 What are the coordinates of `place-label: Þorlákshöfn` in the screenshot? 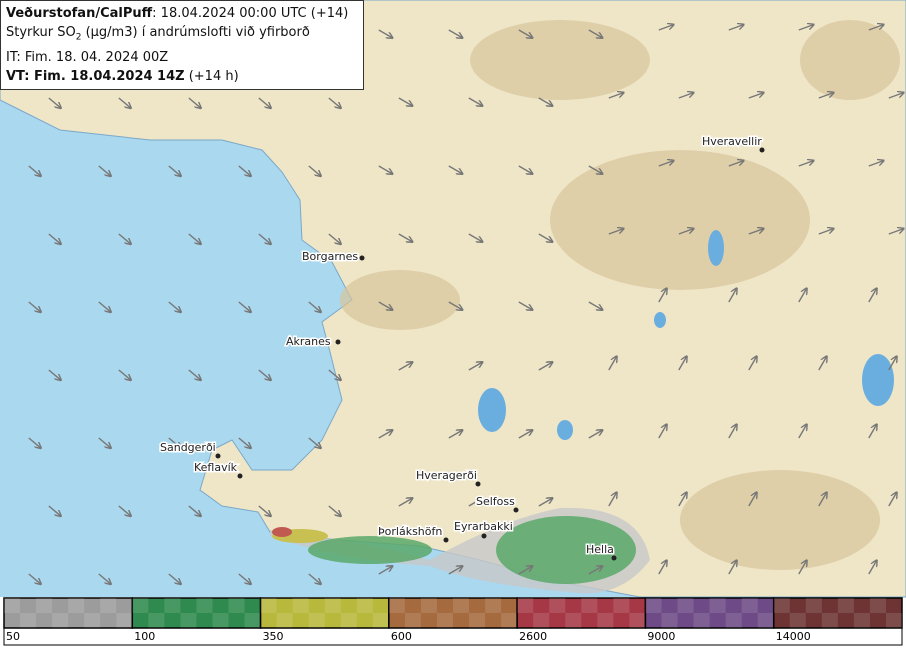 It's located at (410, 531).